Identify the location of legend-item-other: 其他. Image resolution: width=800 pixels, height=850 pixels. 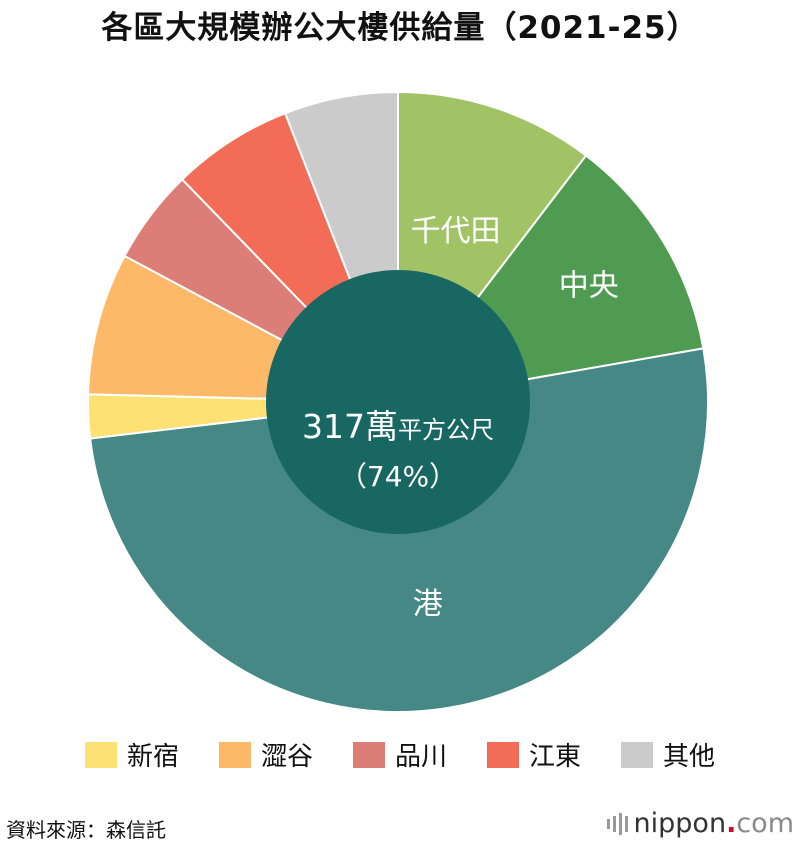
(668, 754).